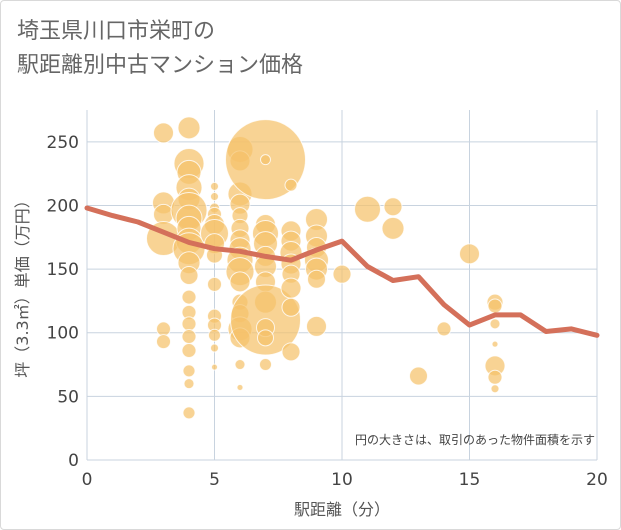 This screenshot has width=621, height=530. What do you see at coordinates (116, 31) in the screenshot?
I see `chart-title-line-1: 埼玉県川口市栄町の` at bounding box center [116, 31].